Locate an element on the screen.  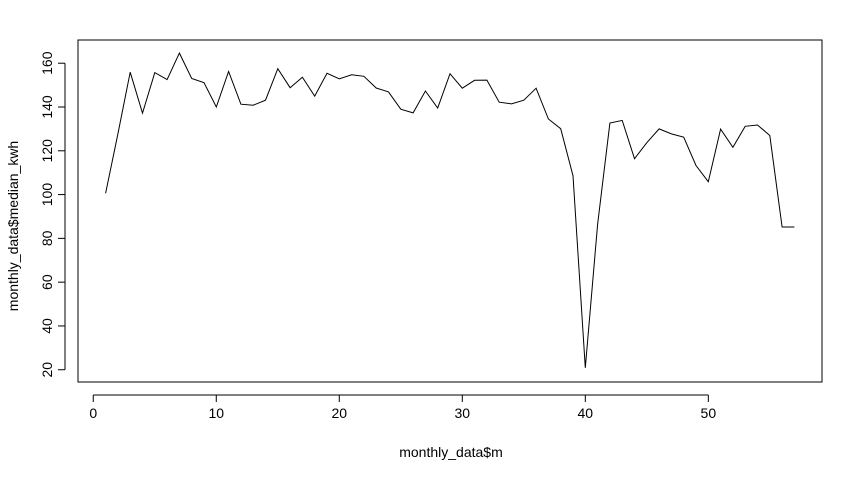
y-axis-title: monthly_data$median_kwh is located at coordinates (13, 226).